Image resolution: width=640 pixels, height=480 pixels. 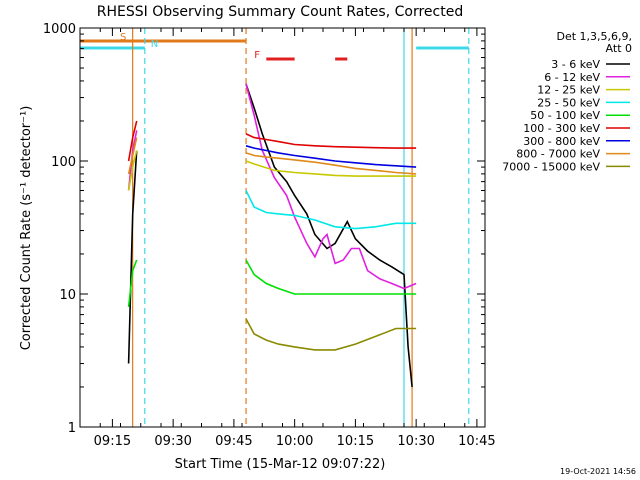 I want to click on legend-entry-label: 100 - 300 keV, so click(x=561, y=128).